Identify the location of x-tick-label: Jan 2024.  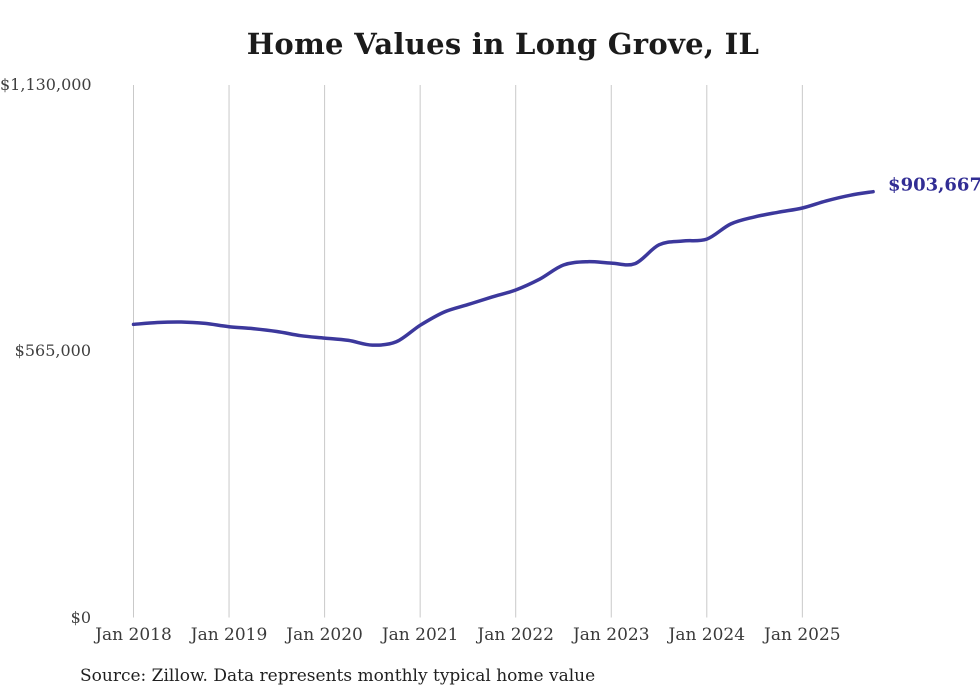
(707, 635).